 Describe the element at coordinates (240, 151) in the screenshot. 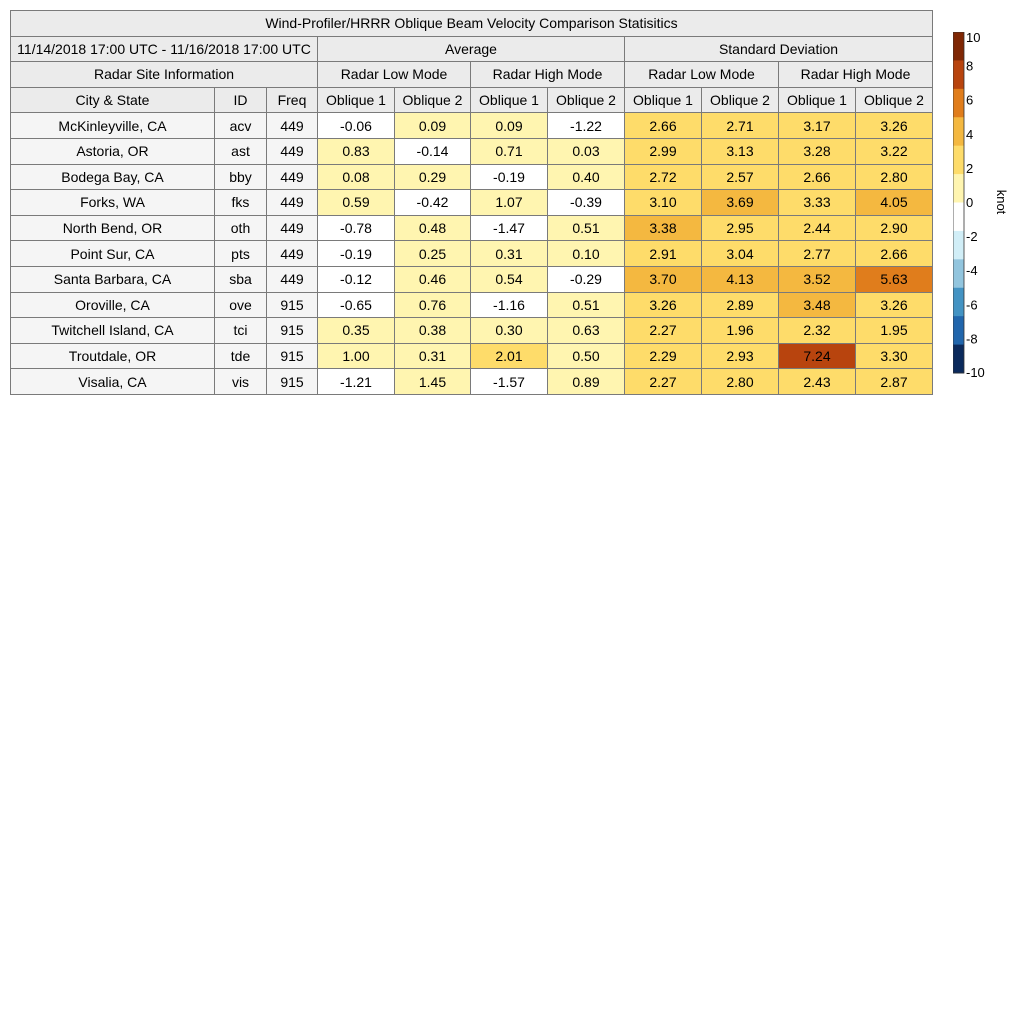

I see `site-id: ast` at that location.